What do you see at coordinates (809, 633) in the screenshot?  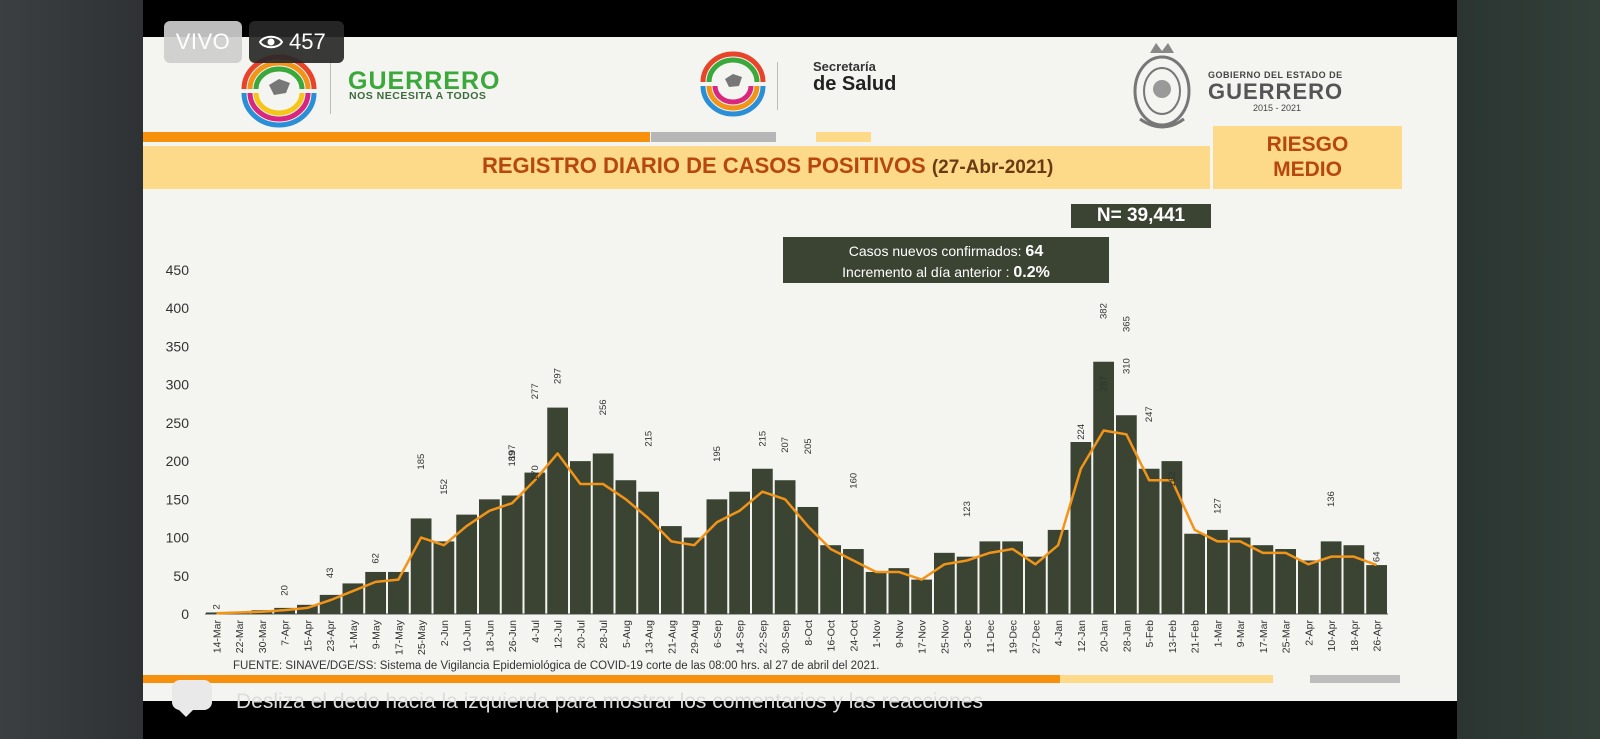 I see `x-tick-label: 8-Oct` at bounding box center [809, 633].